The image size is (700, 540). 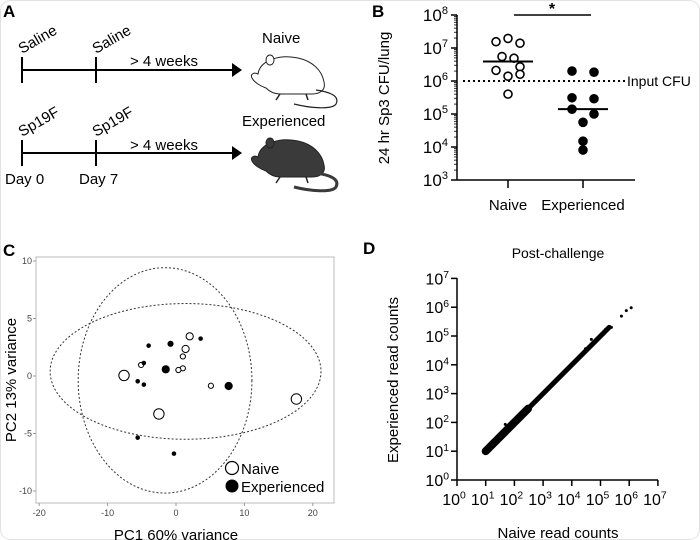 I want to click on x-tick-label: -10, so click(x=107, y=513).